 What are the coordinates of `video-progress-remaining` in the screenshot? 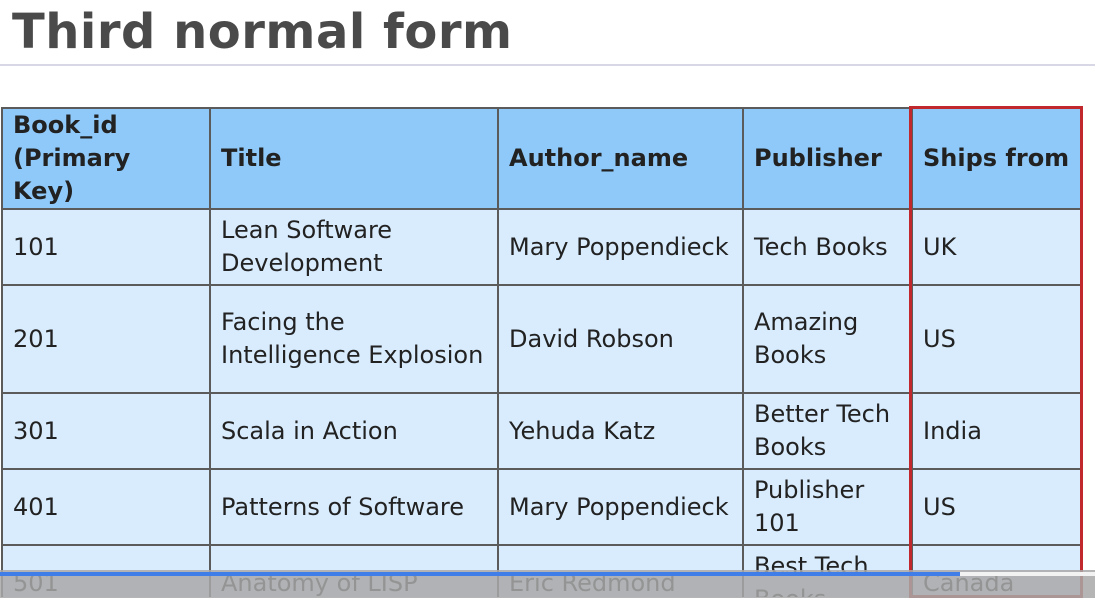 It's located at (1027, 574).